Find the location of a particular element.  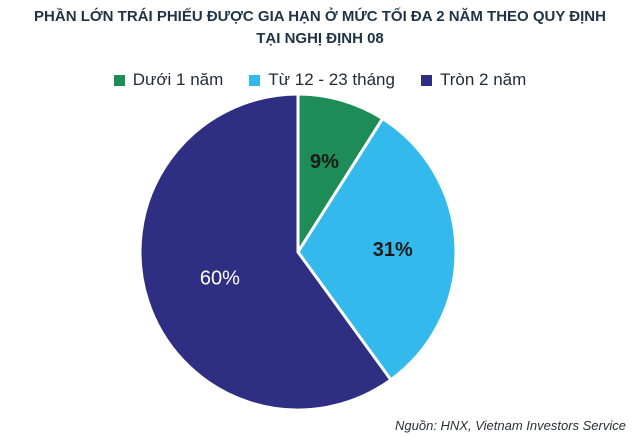

legend-label-under-1-year: Dưới 1 năm is located at coordinates (178, 79).